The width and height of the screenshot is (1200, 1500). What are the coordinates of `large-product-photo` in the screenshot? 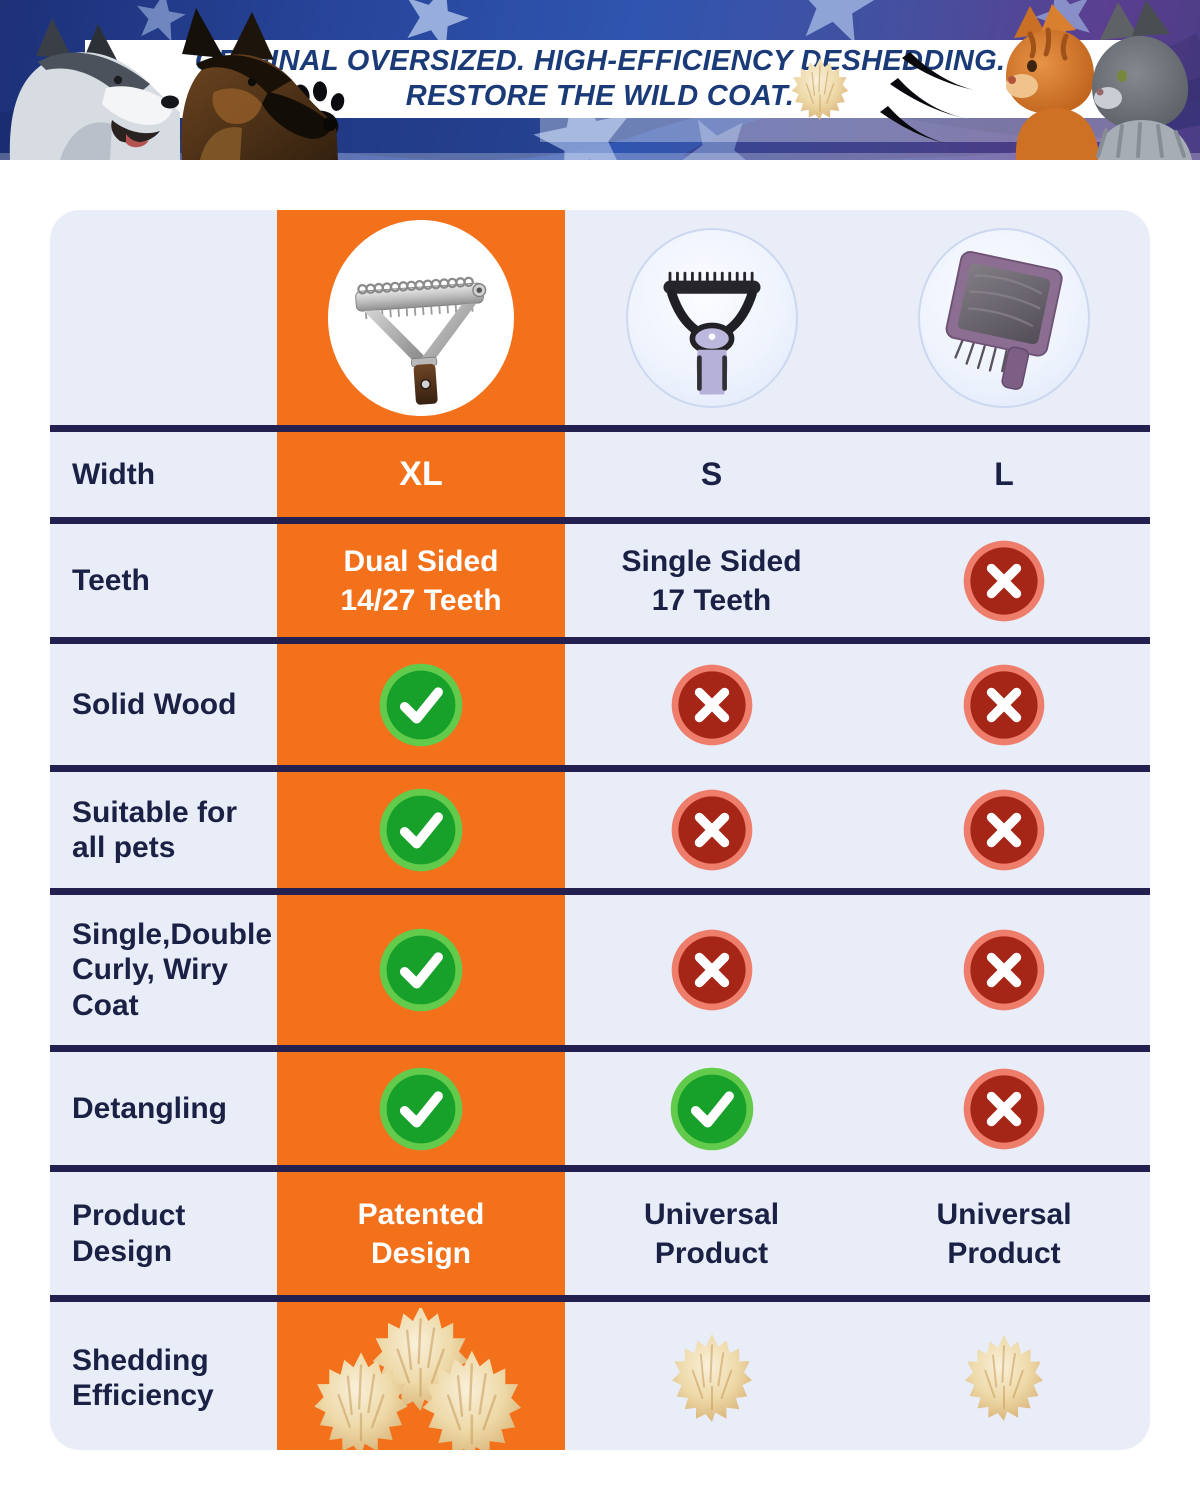 It's located at (1004, 317).